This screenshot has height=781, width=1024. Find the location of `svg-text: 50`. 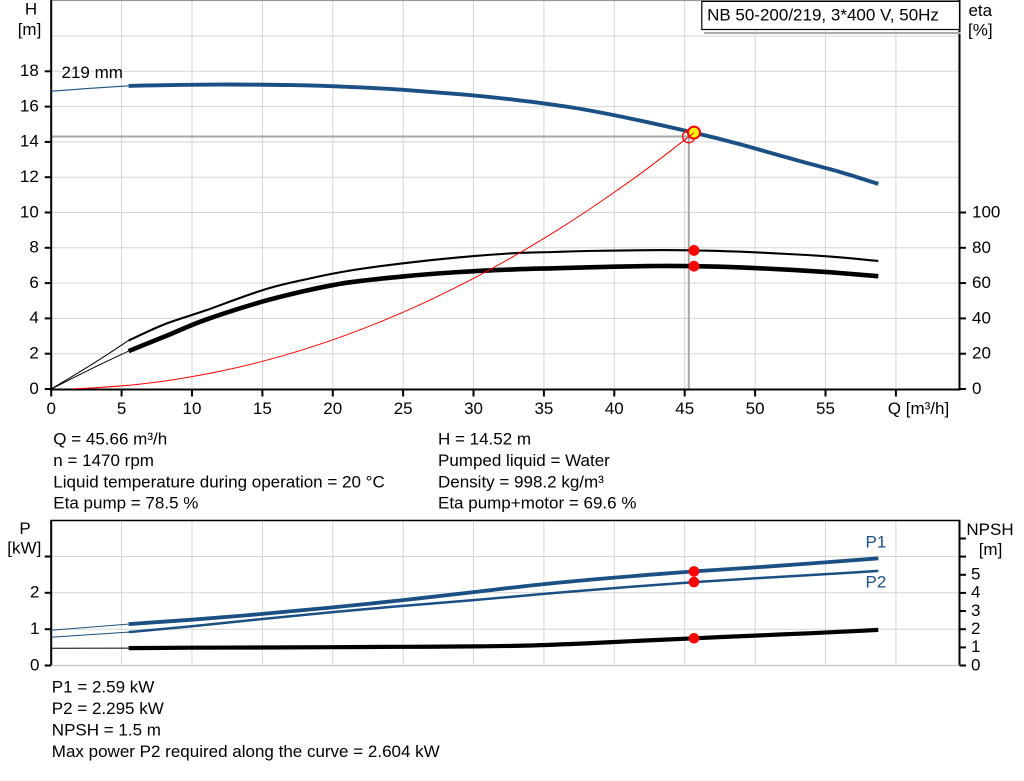

svg-text: 50 is located at coordinates (755, 408).